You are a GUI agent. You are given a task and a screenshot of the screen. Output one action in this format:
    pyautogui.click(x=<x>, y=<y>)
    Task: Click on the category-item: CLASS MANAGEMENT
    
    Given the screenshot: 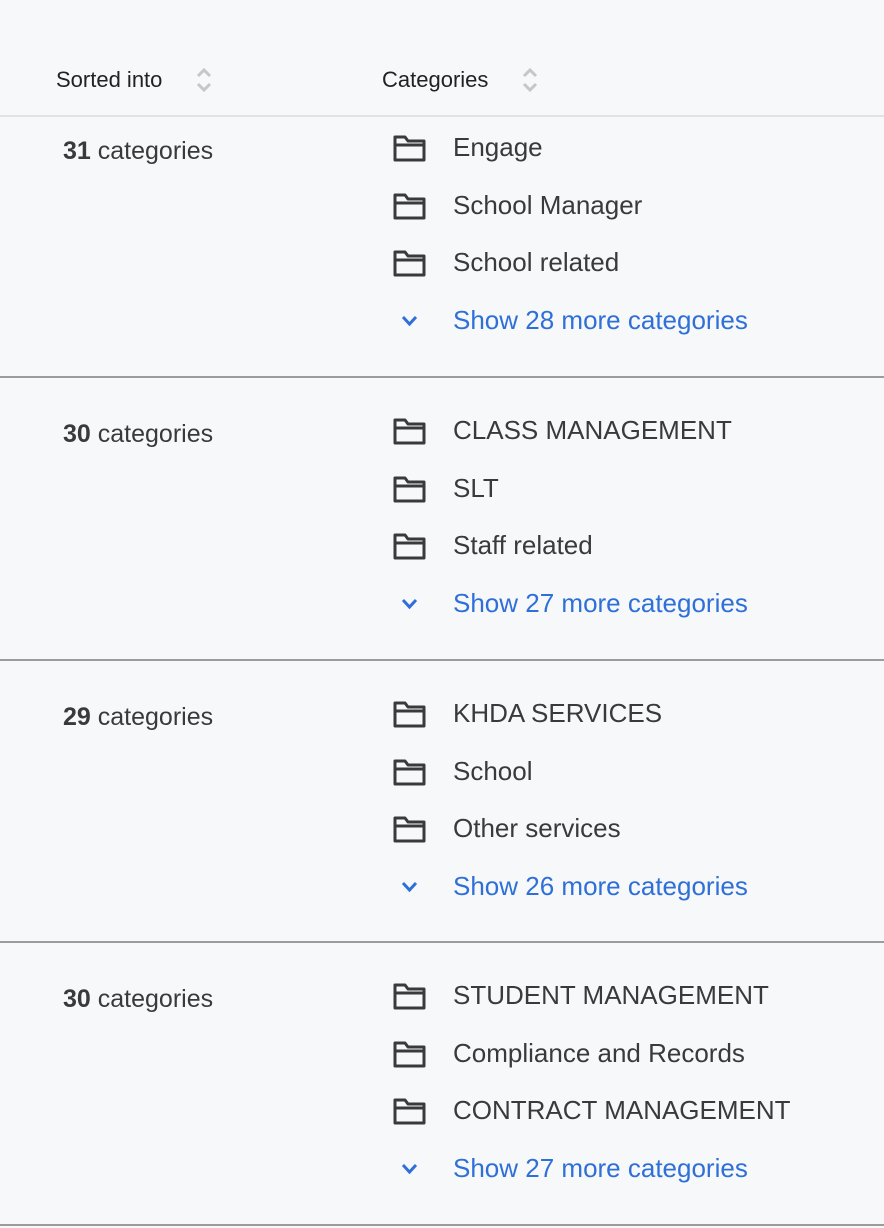 What is the action you would take?
    pyautogui.click(x=562, y=430)
    